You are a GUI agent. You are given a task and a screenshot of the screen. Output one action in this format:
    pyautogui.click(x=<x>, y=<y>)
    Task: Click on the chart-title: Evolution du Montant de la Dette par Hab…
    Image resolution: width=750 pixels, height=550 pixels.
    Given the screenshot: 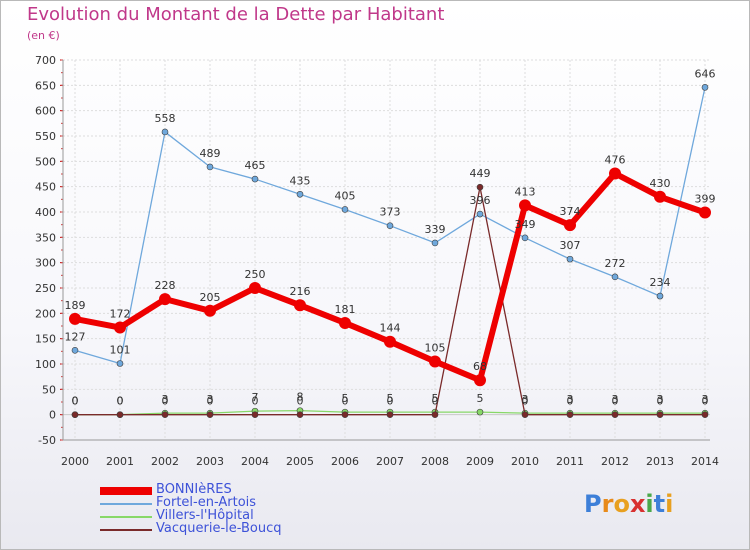 What is the action you would take?
    pyautogui.click(x=236, y=14)
    